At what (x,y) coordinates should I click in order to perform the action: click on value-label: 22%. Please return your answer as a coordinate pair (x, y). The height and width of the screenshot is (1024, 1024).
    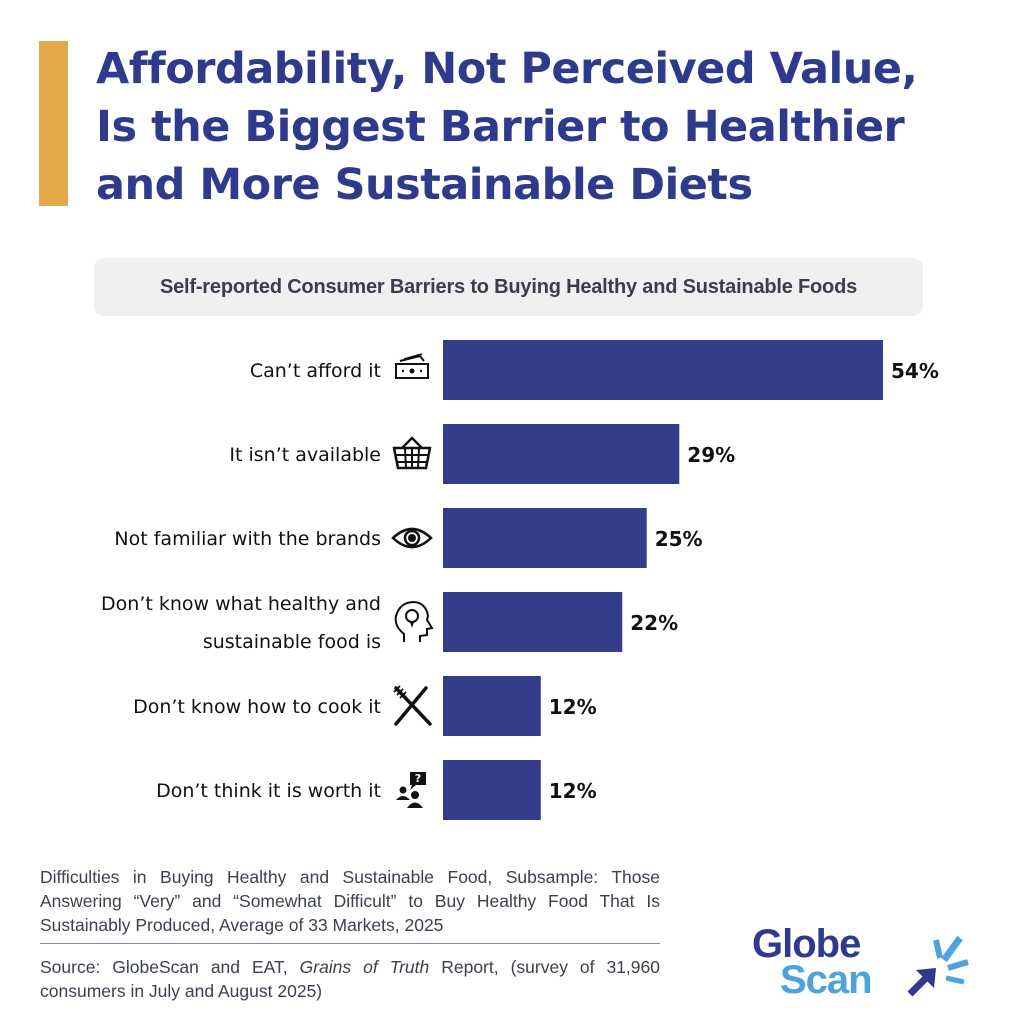
    Looking at the image, I should click on (654, 623).